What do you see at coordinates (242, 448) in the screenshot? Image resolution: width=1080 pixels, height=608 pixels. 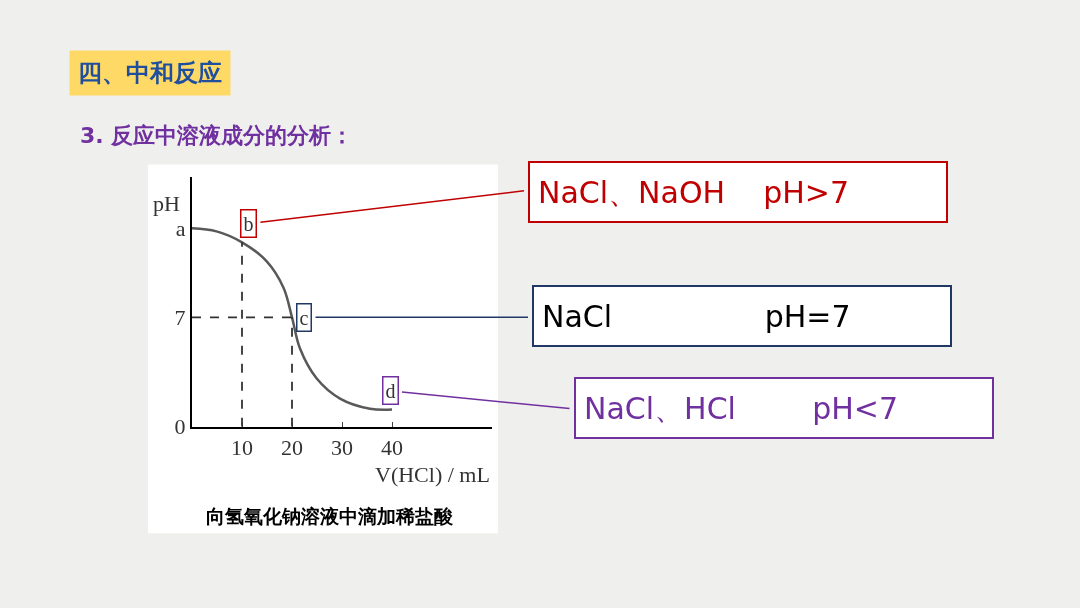 I see `x-tick-label: 10` at bounding box center [242, 448].